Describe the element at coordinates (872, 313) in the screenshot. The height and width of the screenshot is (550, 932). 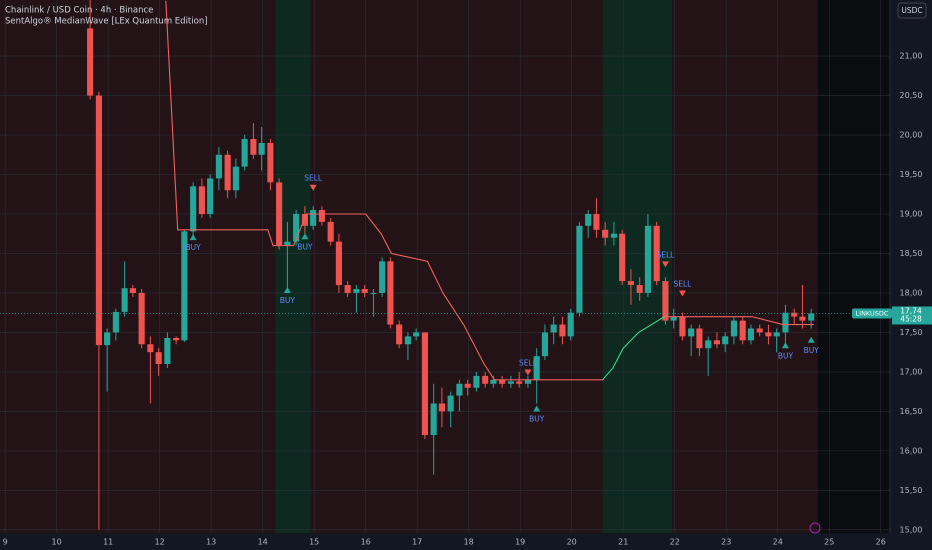
I see `symbol-label: LINKUSDC` at that location.